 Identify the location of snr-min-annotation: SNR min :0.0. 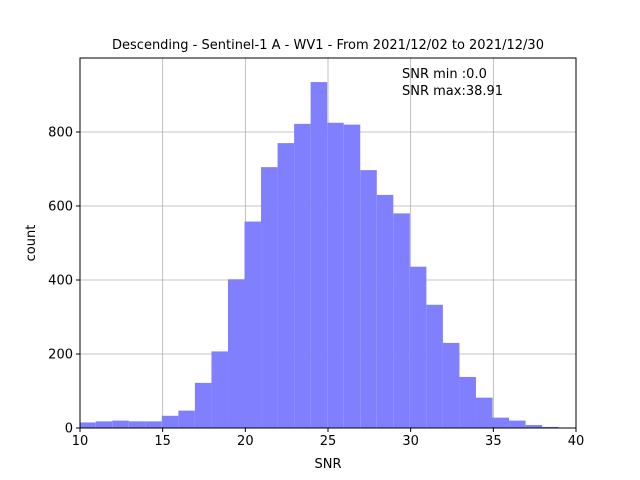
(444, 74).